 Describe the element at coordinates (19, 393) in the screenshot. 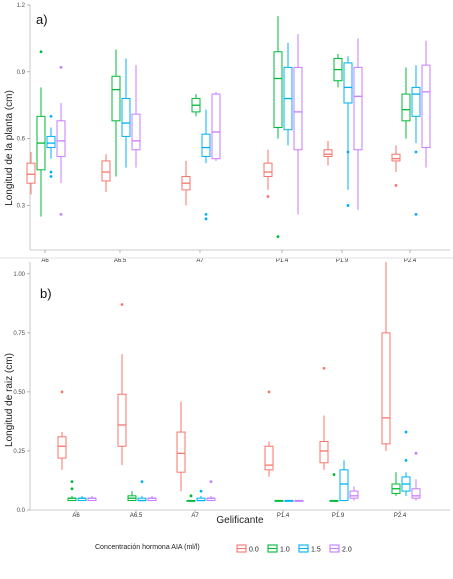

I see `y-tick-label: 0.50` at that location.